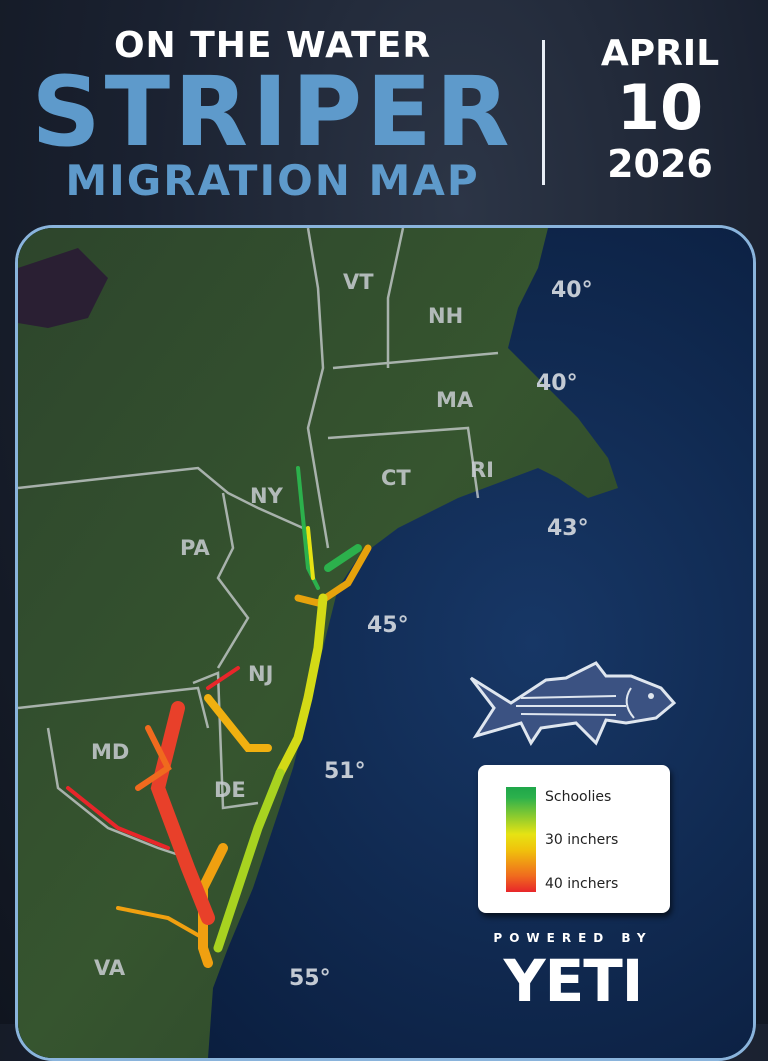  I want to click on water-temp: 43°, so click(568, 528).